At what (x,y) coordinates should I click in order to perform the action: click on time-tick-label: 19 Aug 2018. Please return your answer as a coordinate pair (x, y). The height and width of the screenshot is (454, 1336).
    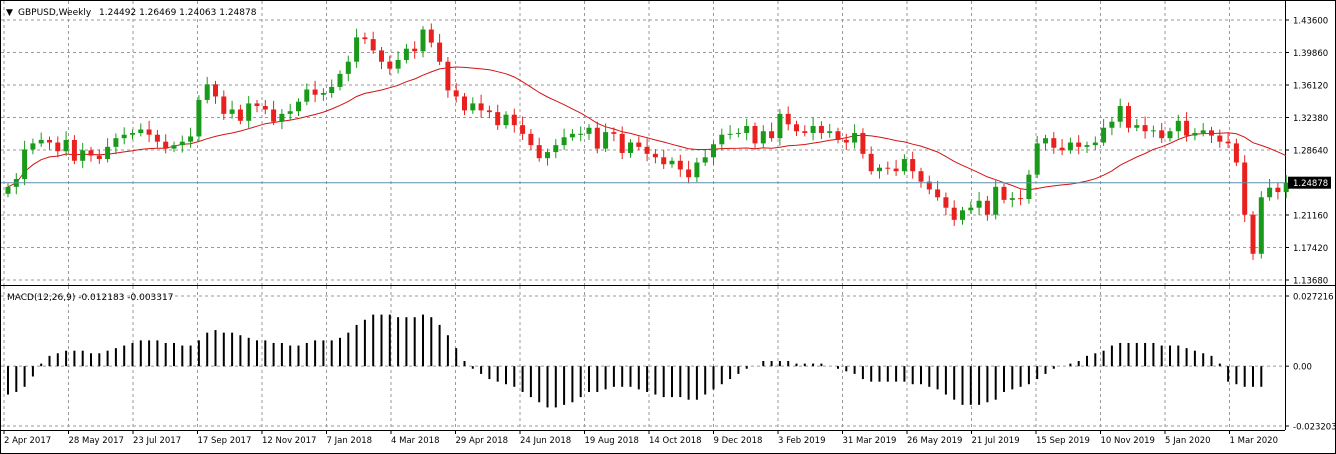
    Looking at the image, I should click on (612, 441).